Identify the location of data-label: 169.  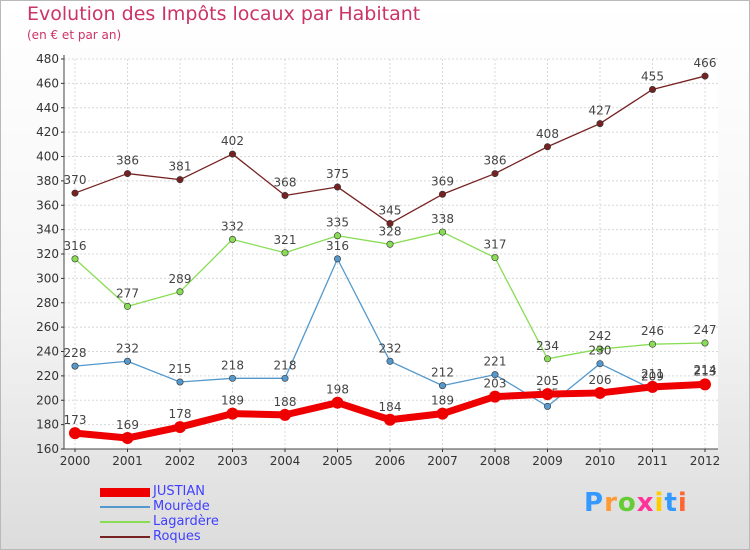
(127, 425).